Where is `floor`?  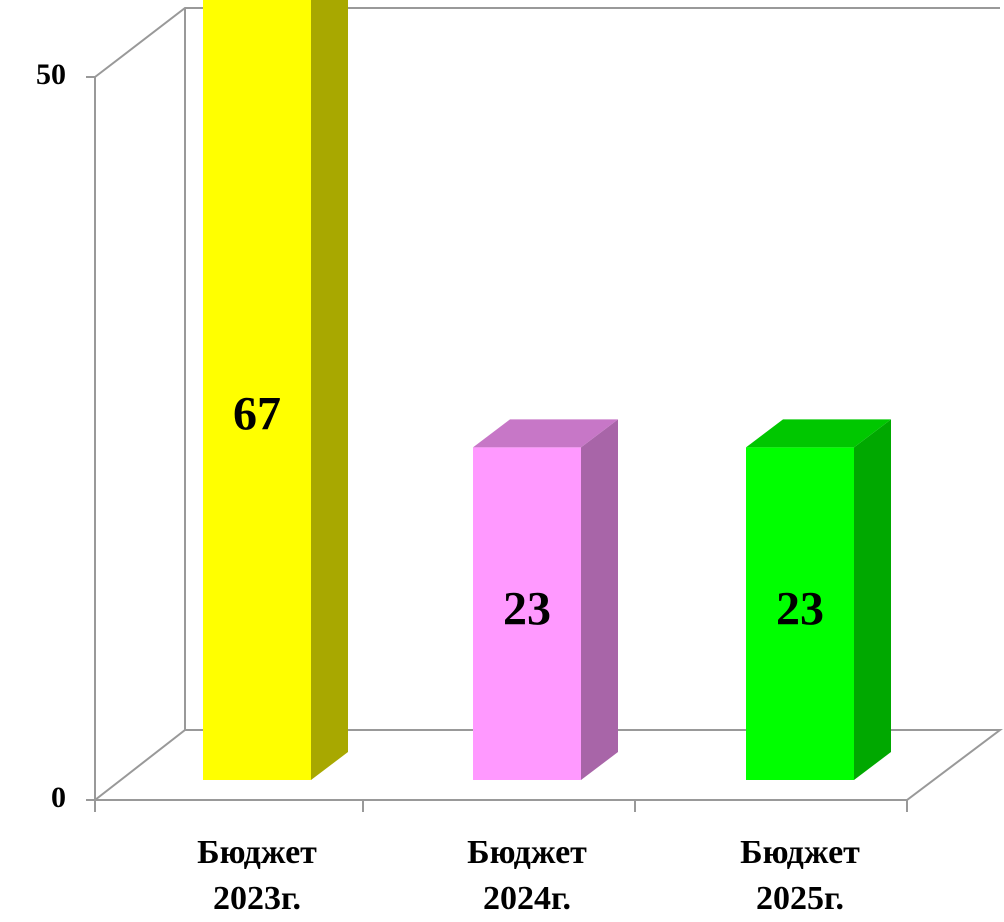 floor is located at coordinates (547, 765).